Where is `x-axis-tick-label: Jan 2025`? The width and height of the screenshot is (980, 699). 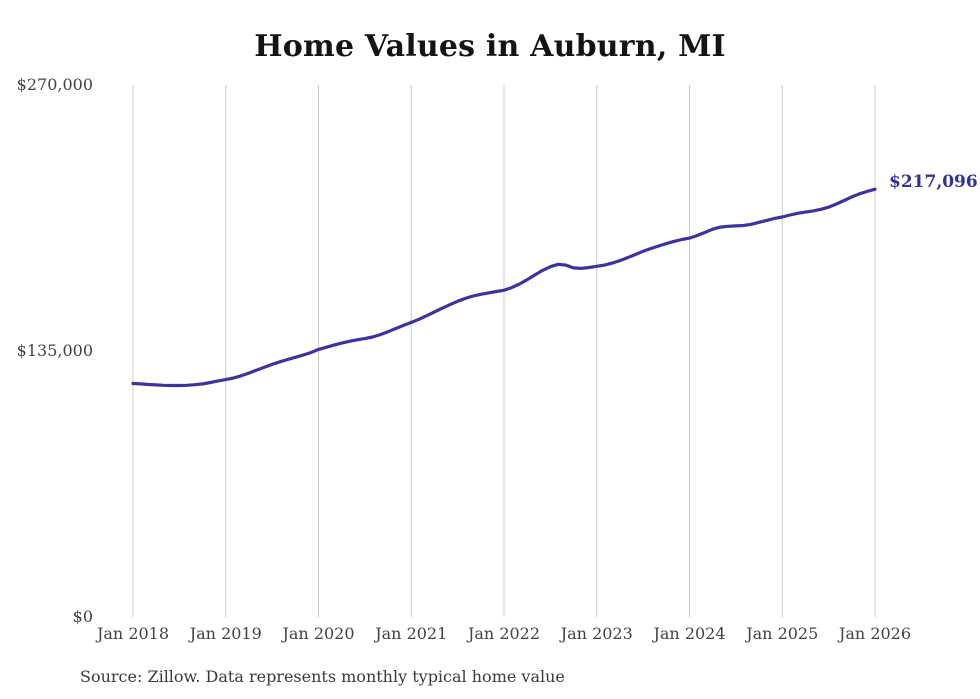
x-axis-tick-label: Jan 2025 is located at coordinates (782, 633).